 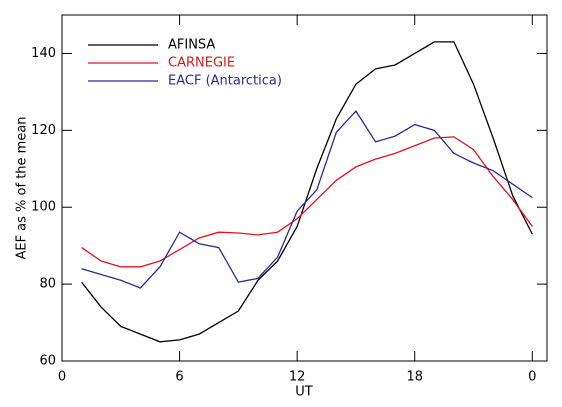 What do you see at coordinates (304, 392) in the screenshot?
I see `x-axis-label: UT` at bounding box center [304, 392].